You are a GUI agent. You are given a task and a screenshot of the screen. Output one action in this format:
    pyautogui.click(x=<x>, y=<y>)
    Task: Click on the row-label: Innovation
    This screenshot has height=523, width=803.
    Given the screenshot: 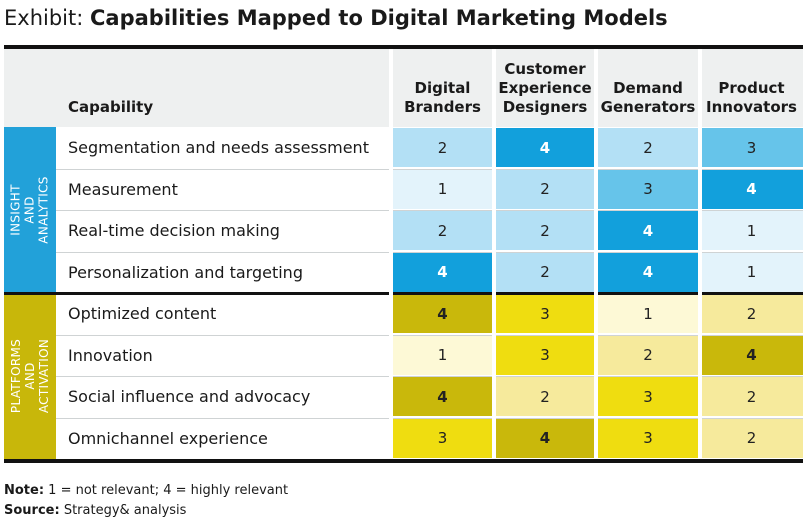 What is the action you would take?
    pyautogui.click(x=110, y=355)
    